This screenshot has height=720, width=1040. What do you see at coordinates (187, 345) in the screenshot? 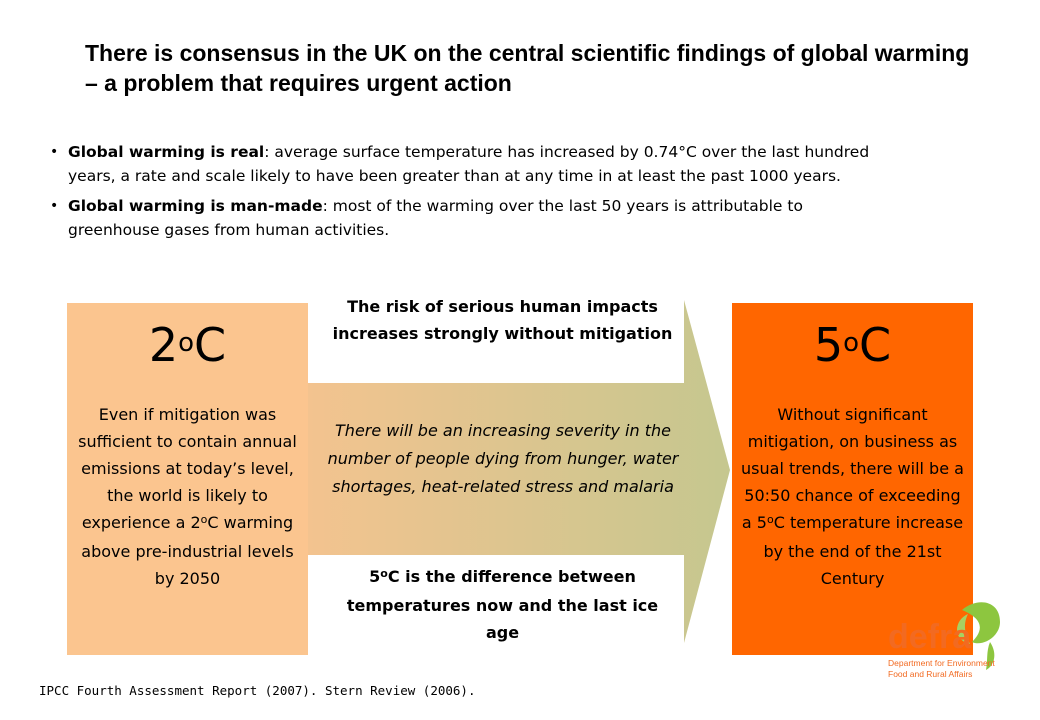
I see `left-temperature: 2oC` at bounding box center [187, 345].